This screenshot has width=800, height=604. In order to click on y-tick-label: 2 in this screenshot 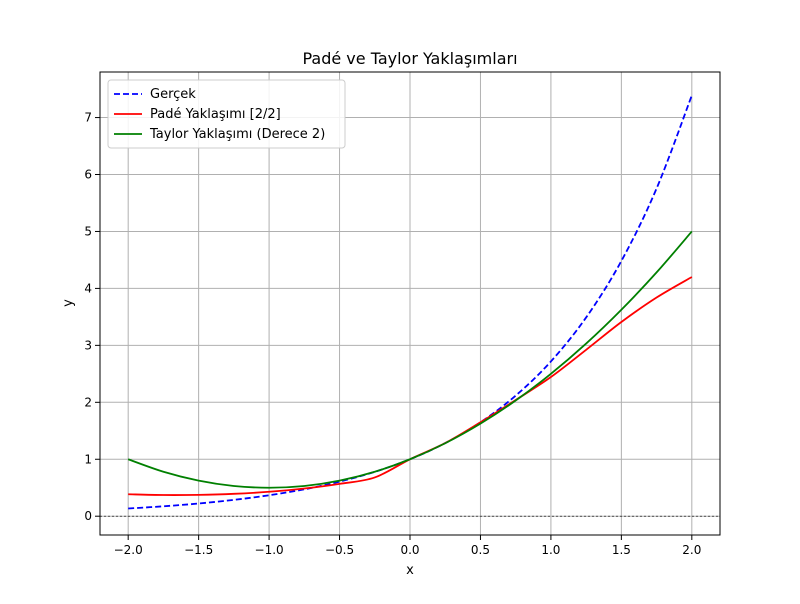, I will do `click(88, 402)`.